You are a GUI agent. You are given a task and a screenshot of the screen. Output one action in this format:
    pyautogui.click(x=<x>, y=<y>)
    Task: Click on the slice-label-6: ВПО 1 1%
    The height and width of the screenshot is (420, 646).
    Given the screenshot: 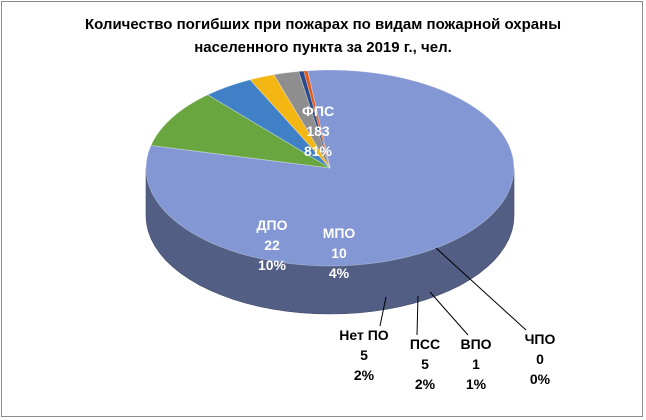 What is the action you would take?
    pyautogui.click(x=475, y=364)
    